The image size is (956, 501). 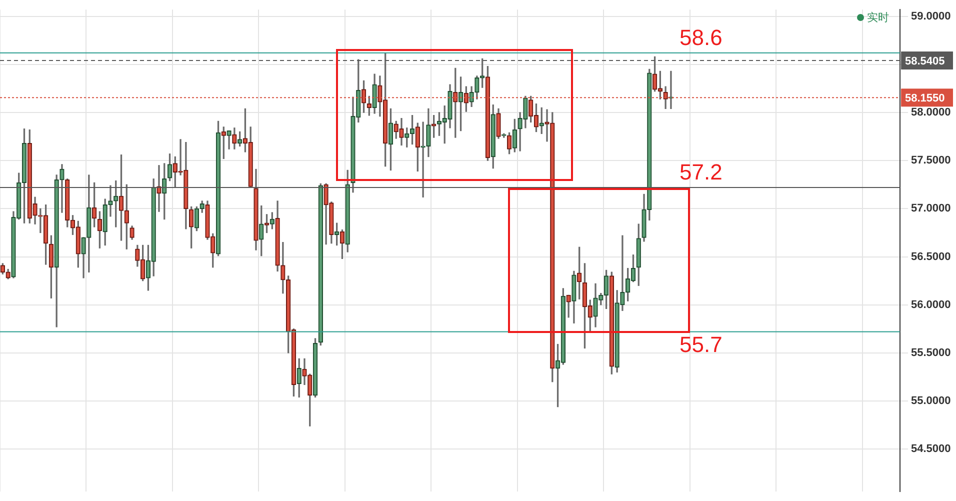 What do you see at coordinates (878, 17) in the screenshot?
I see `annotation: 实时` at bounding box center [878, 17].